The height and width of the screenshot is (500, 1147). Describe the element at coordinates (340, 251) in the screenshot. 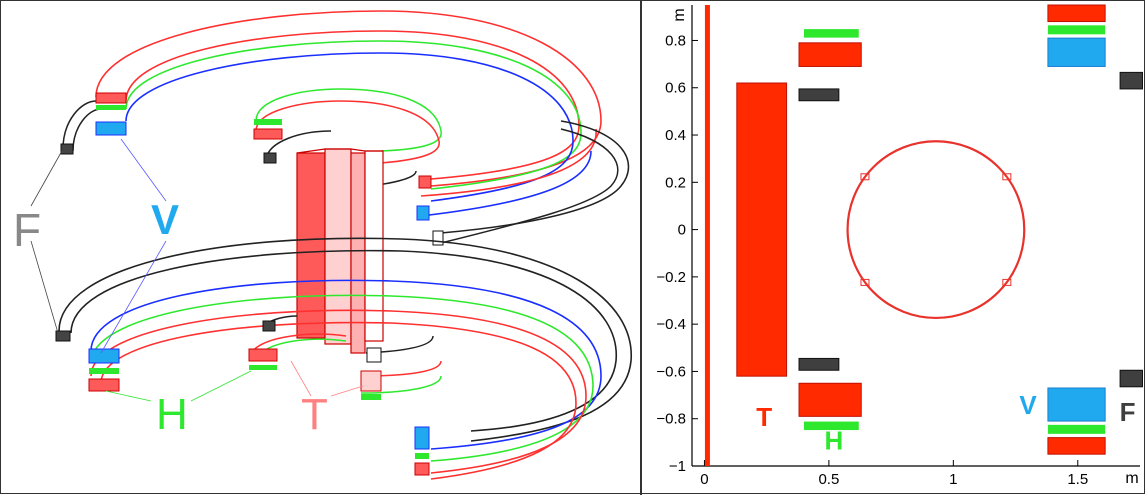

I see `central-solenoid` at that location.